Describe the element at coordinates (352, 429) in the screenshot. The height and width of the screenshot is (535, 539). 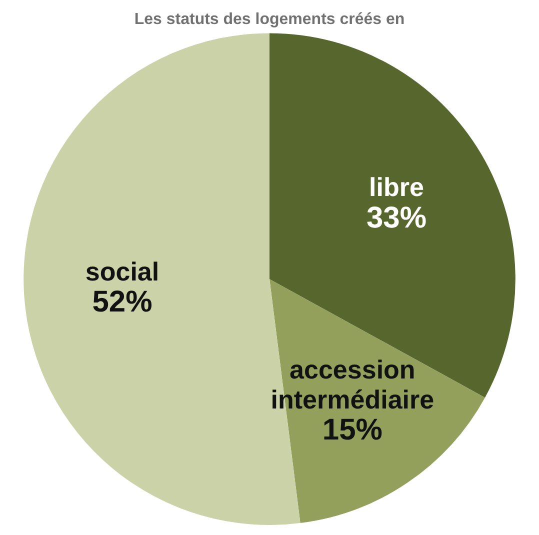
I see `data-label: 15%` at that location.